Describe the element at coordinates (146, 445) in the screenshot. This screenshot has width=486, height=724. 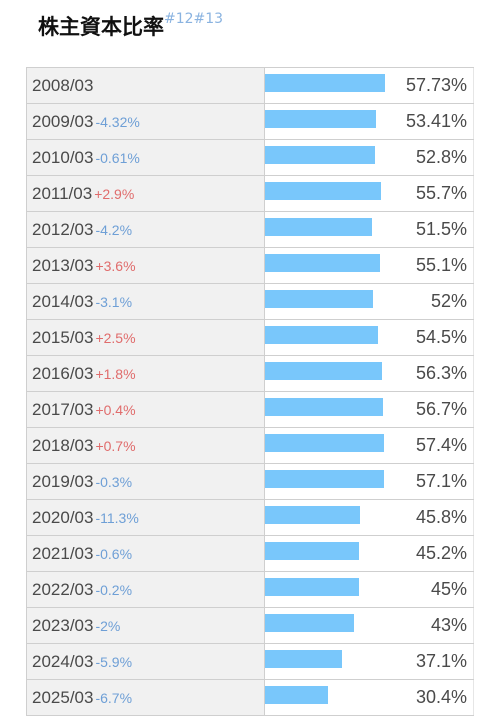
I see `year-cell: 2018/03 +0.7%` at that location.